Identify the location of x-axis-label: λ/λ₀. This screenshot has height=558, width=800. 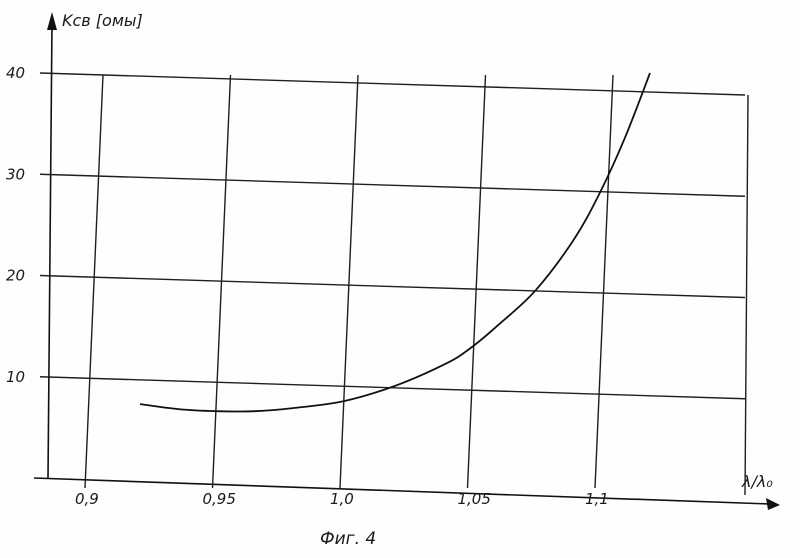
(757, 481).